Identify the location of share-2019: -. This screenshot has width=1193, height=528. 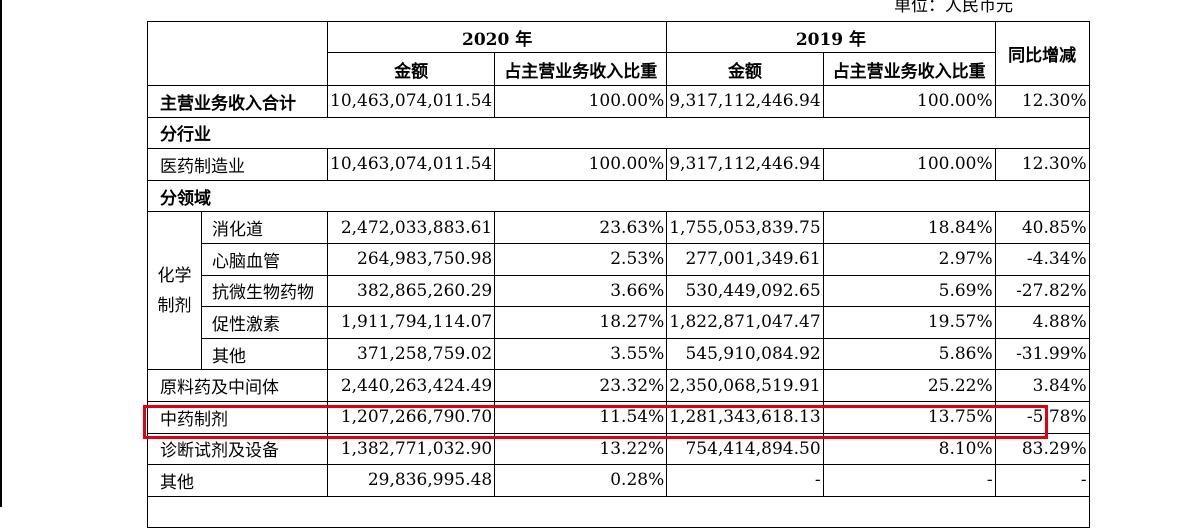
(909, 480).